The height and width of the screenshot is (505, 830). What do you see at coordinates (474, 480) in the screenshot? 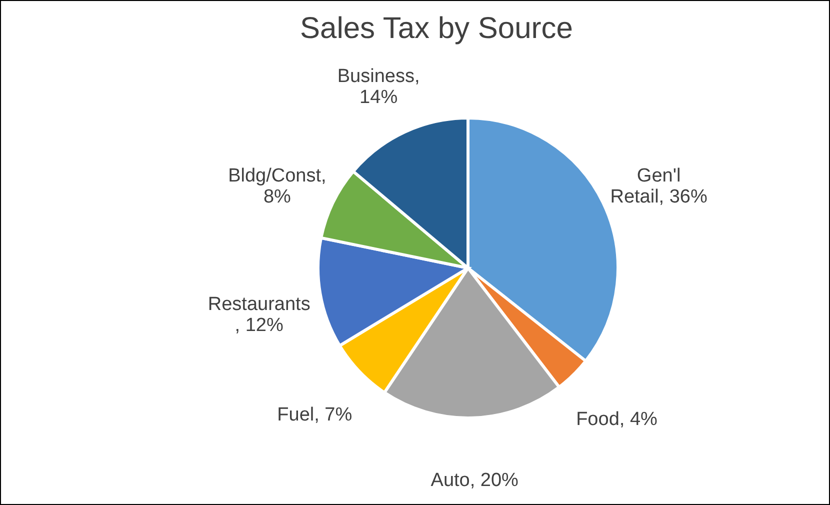
I see `slice-label: Auto, 20%` at bounding box center [474, 480].